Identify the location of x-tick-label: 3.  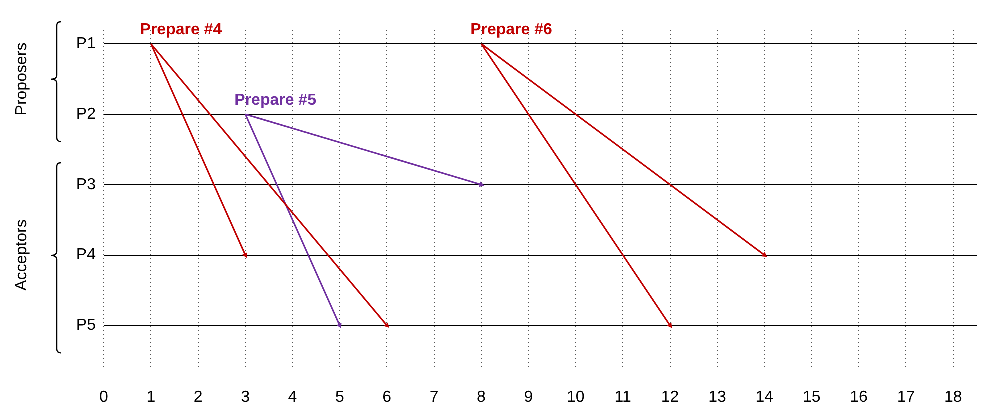
(245, 397).